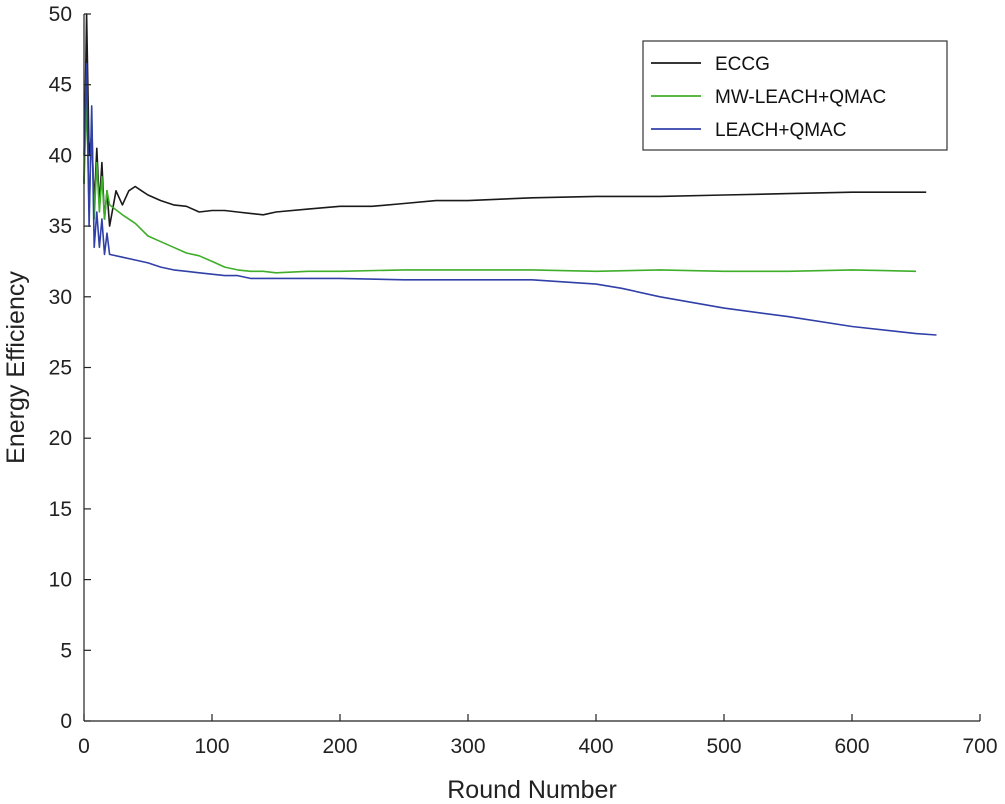  I want to click on x-tick-label: 100, so click(211, 746).